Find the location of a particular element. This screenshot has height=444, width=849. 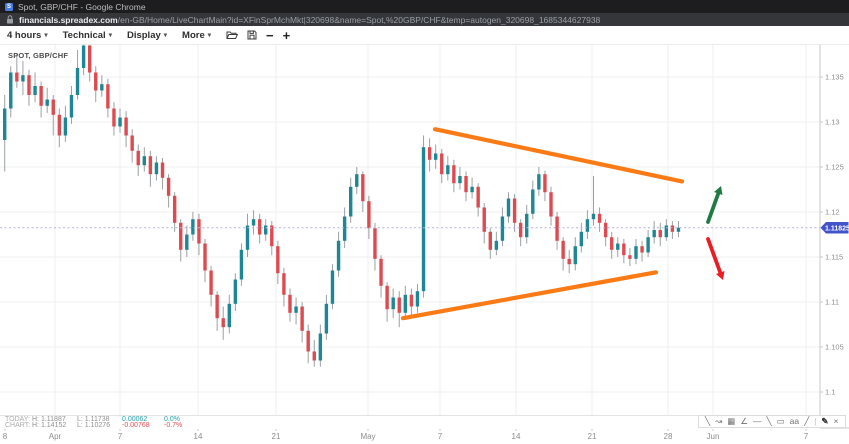

pointer-tool-icon: ╲ is located at coordinates (708, 421).